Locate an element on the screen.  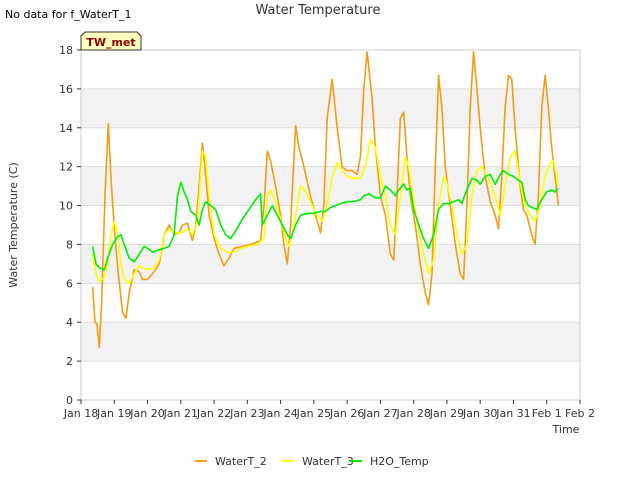
x-tick-label-7: Jan 25 is located at coordinates (313, 413).